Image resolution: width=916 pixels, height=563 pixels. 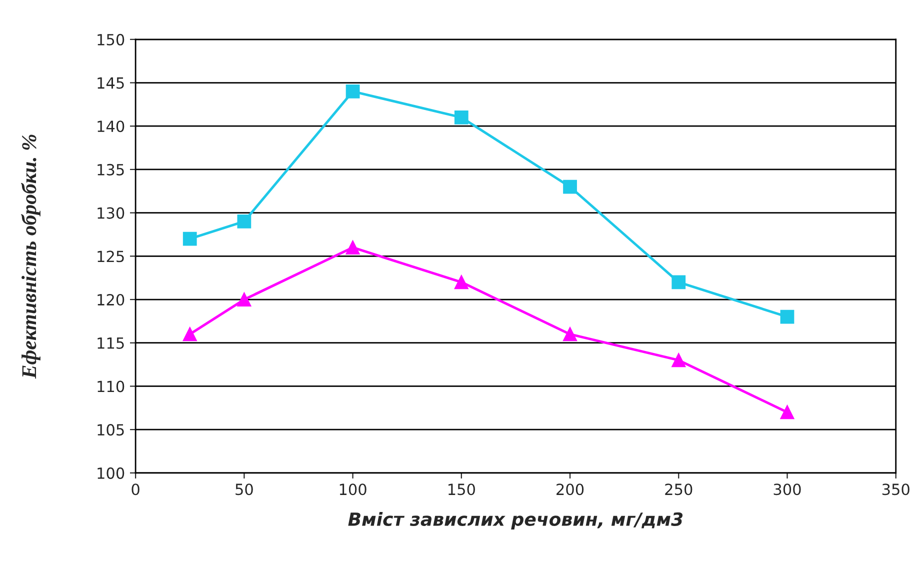 What do you see at coordinates (111, 170) in the screenshot?
I see `y-tick-label: 135` at bounding box center [111, 170].